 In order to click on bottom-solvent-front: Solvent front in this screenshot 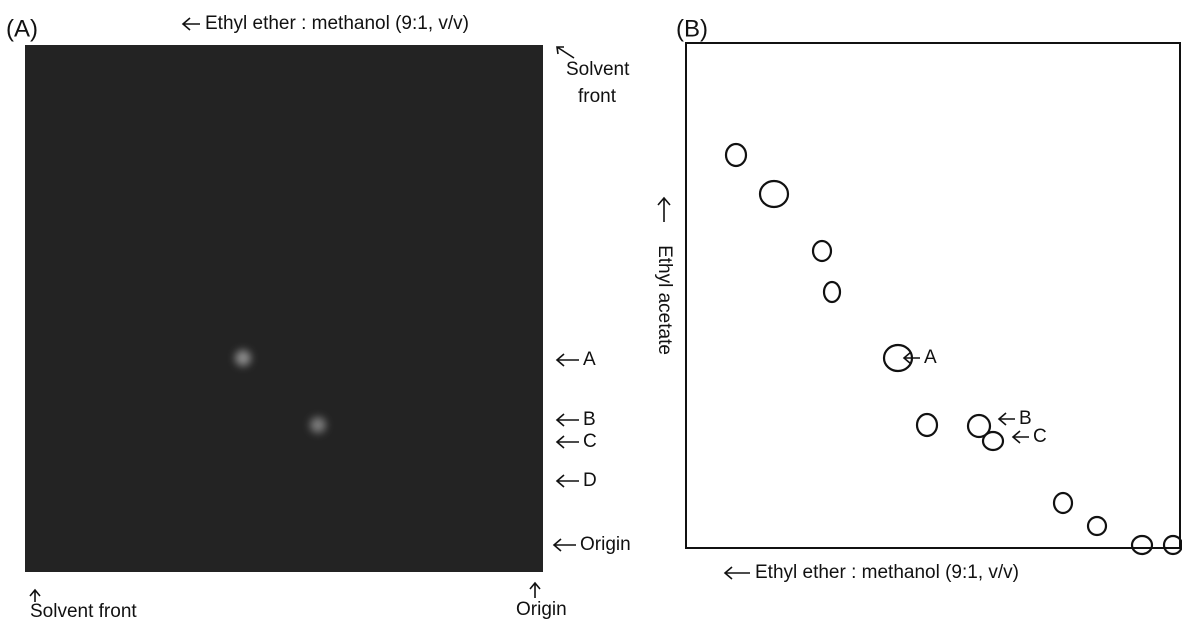, I will do `click(83, 611)`.